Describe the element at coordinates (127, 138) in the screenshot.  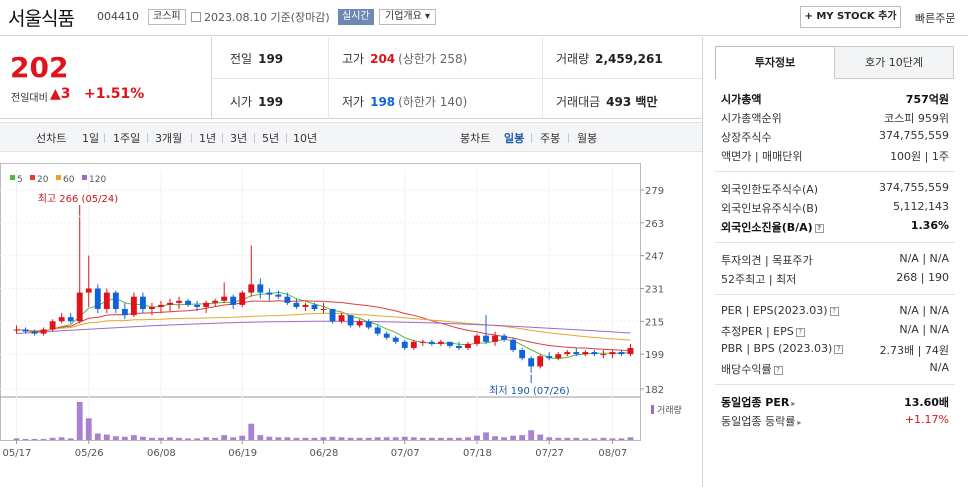
I see `tab-1w: 1주일` at that location.